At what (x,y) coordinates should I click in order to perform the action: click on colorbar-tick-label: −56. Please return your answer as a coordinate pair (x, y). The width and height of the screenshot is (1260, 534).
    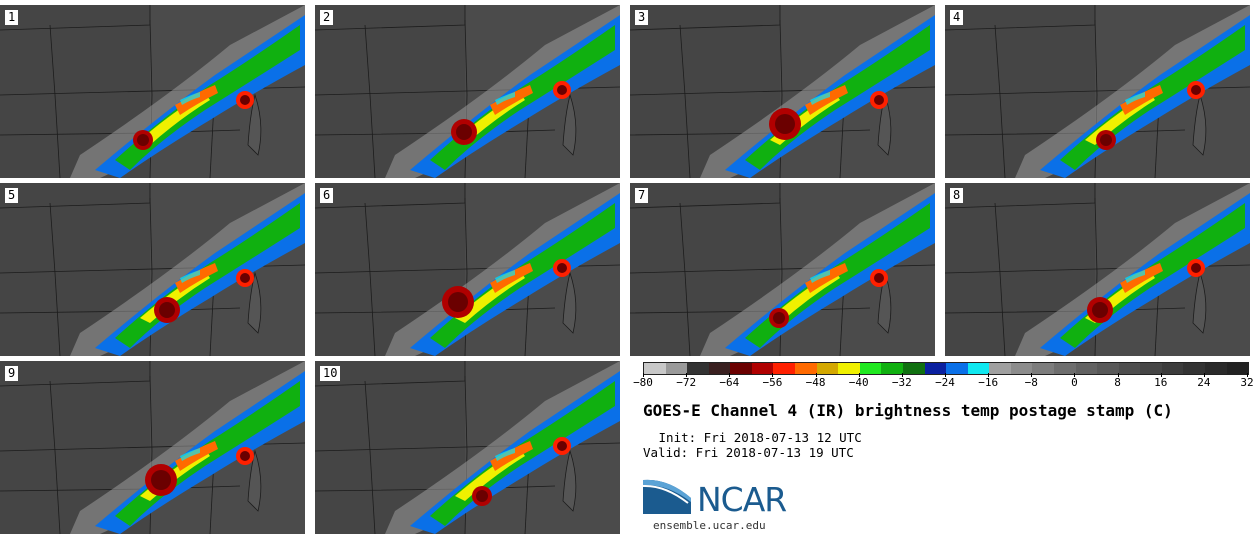
    Looking at the image, I should click on (772, 382).